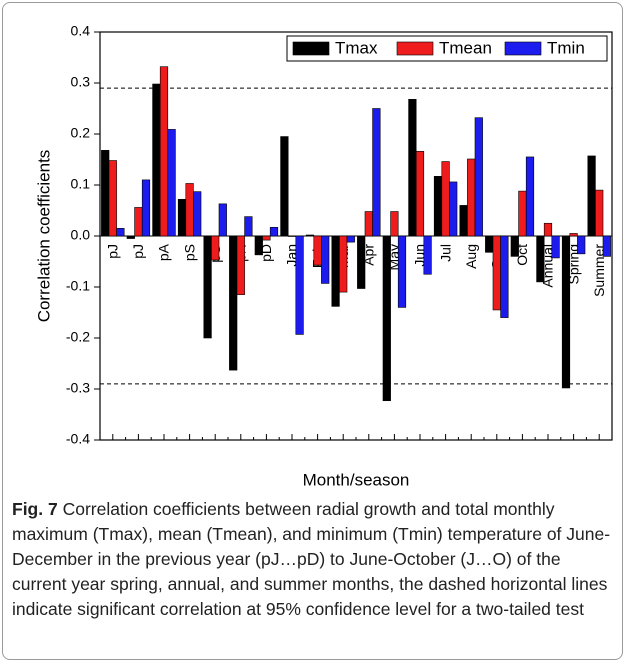 The height and width of the screenshot is (664, 627). Describe the element at coordinates (599, 270) in the screenshot. I see `x-tick-label: Summer` at that location.